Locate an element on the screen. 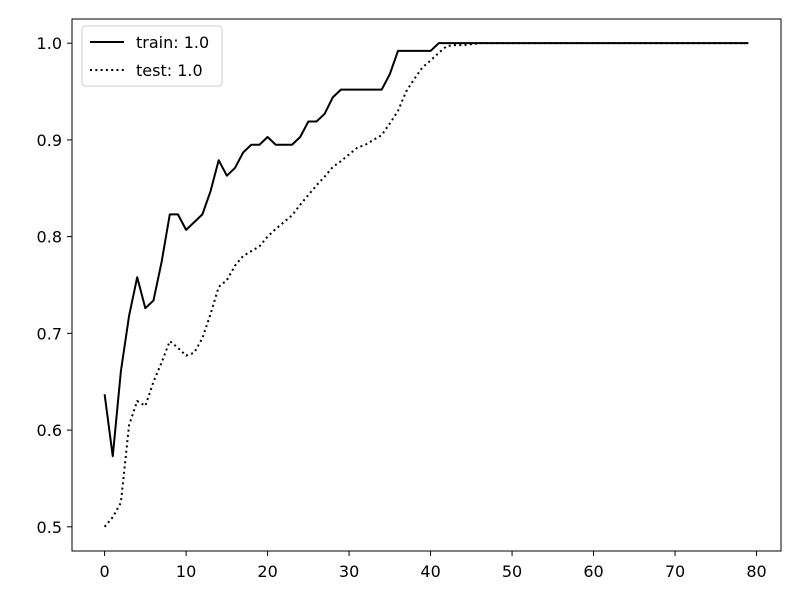  x-tick-label: 50 is located at coordinates (512, 571).